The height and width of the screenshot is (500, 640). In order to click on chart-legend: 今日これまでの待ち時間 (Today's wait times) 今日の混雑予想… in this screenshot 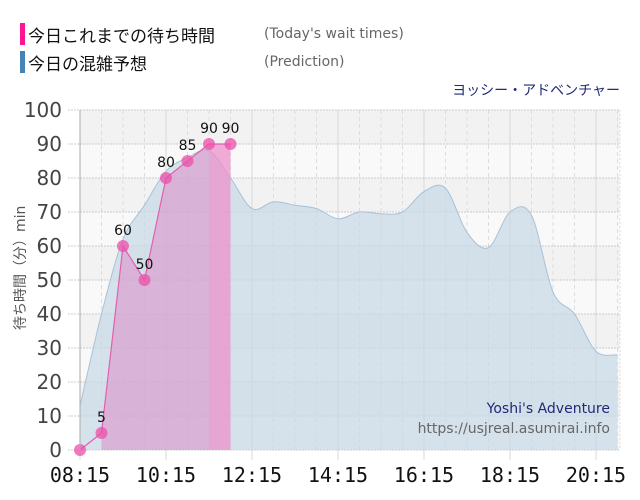, I will do `click(212, 48)`.